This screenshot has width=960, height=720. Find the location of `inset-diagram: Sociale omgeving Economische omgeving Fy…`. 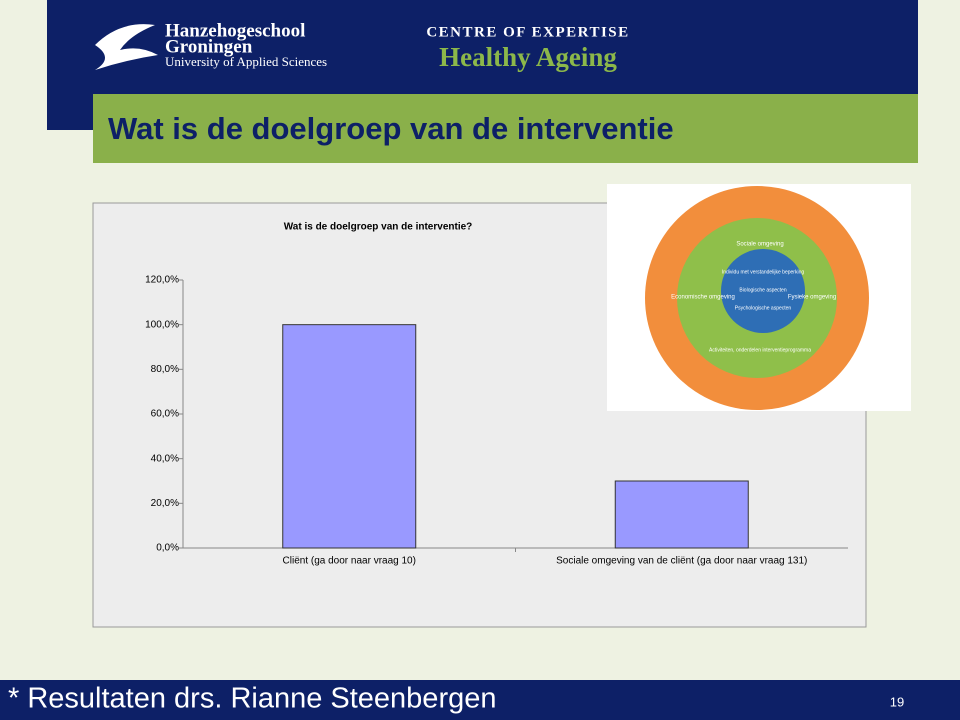

inset-diagram: Sociale omgeving Economische omgeving Fy… is located at coordinates (759, 297).